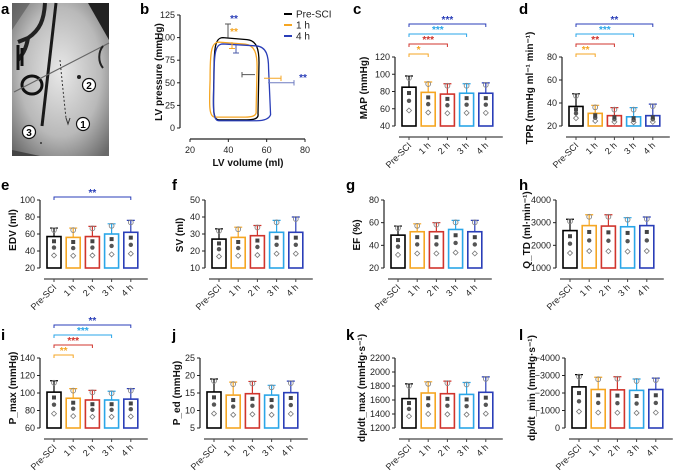  I want to click on marker-1: 1, so click(83, 124).